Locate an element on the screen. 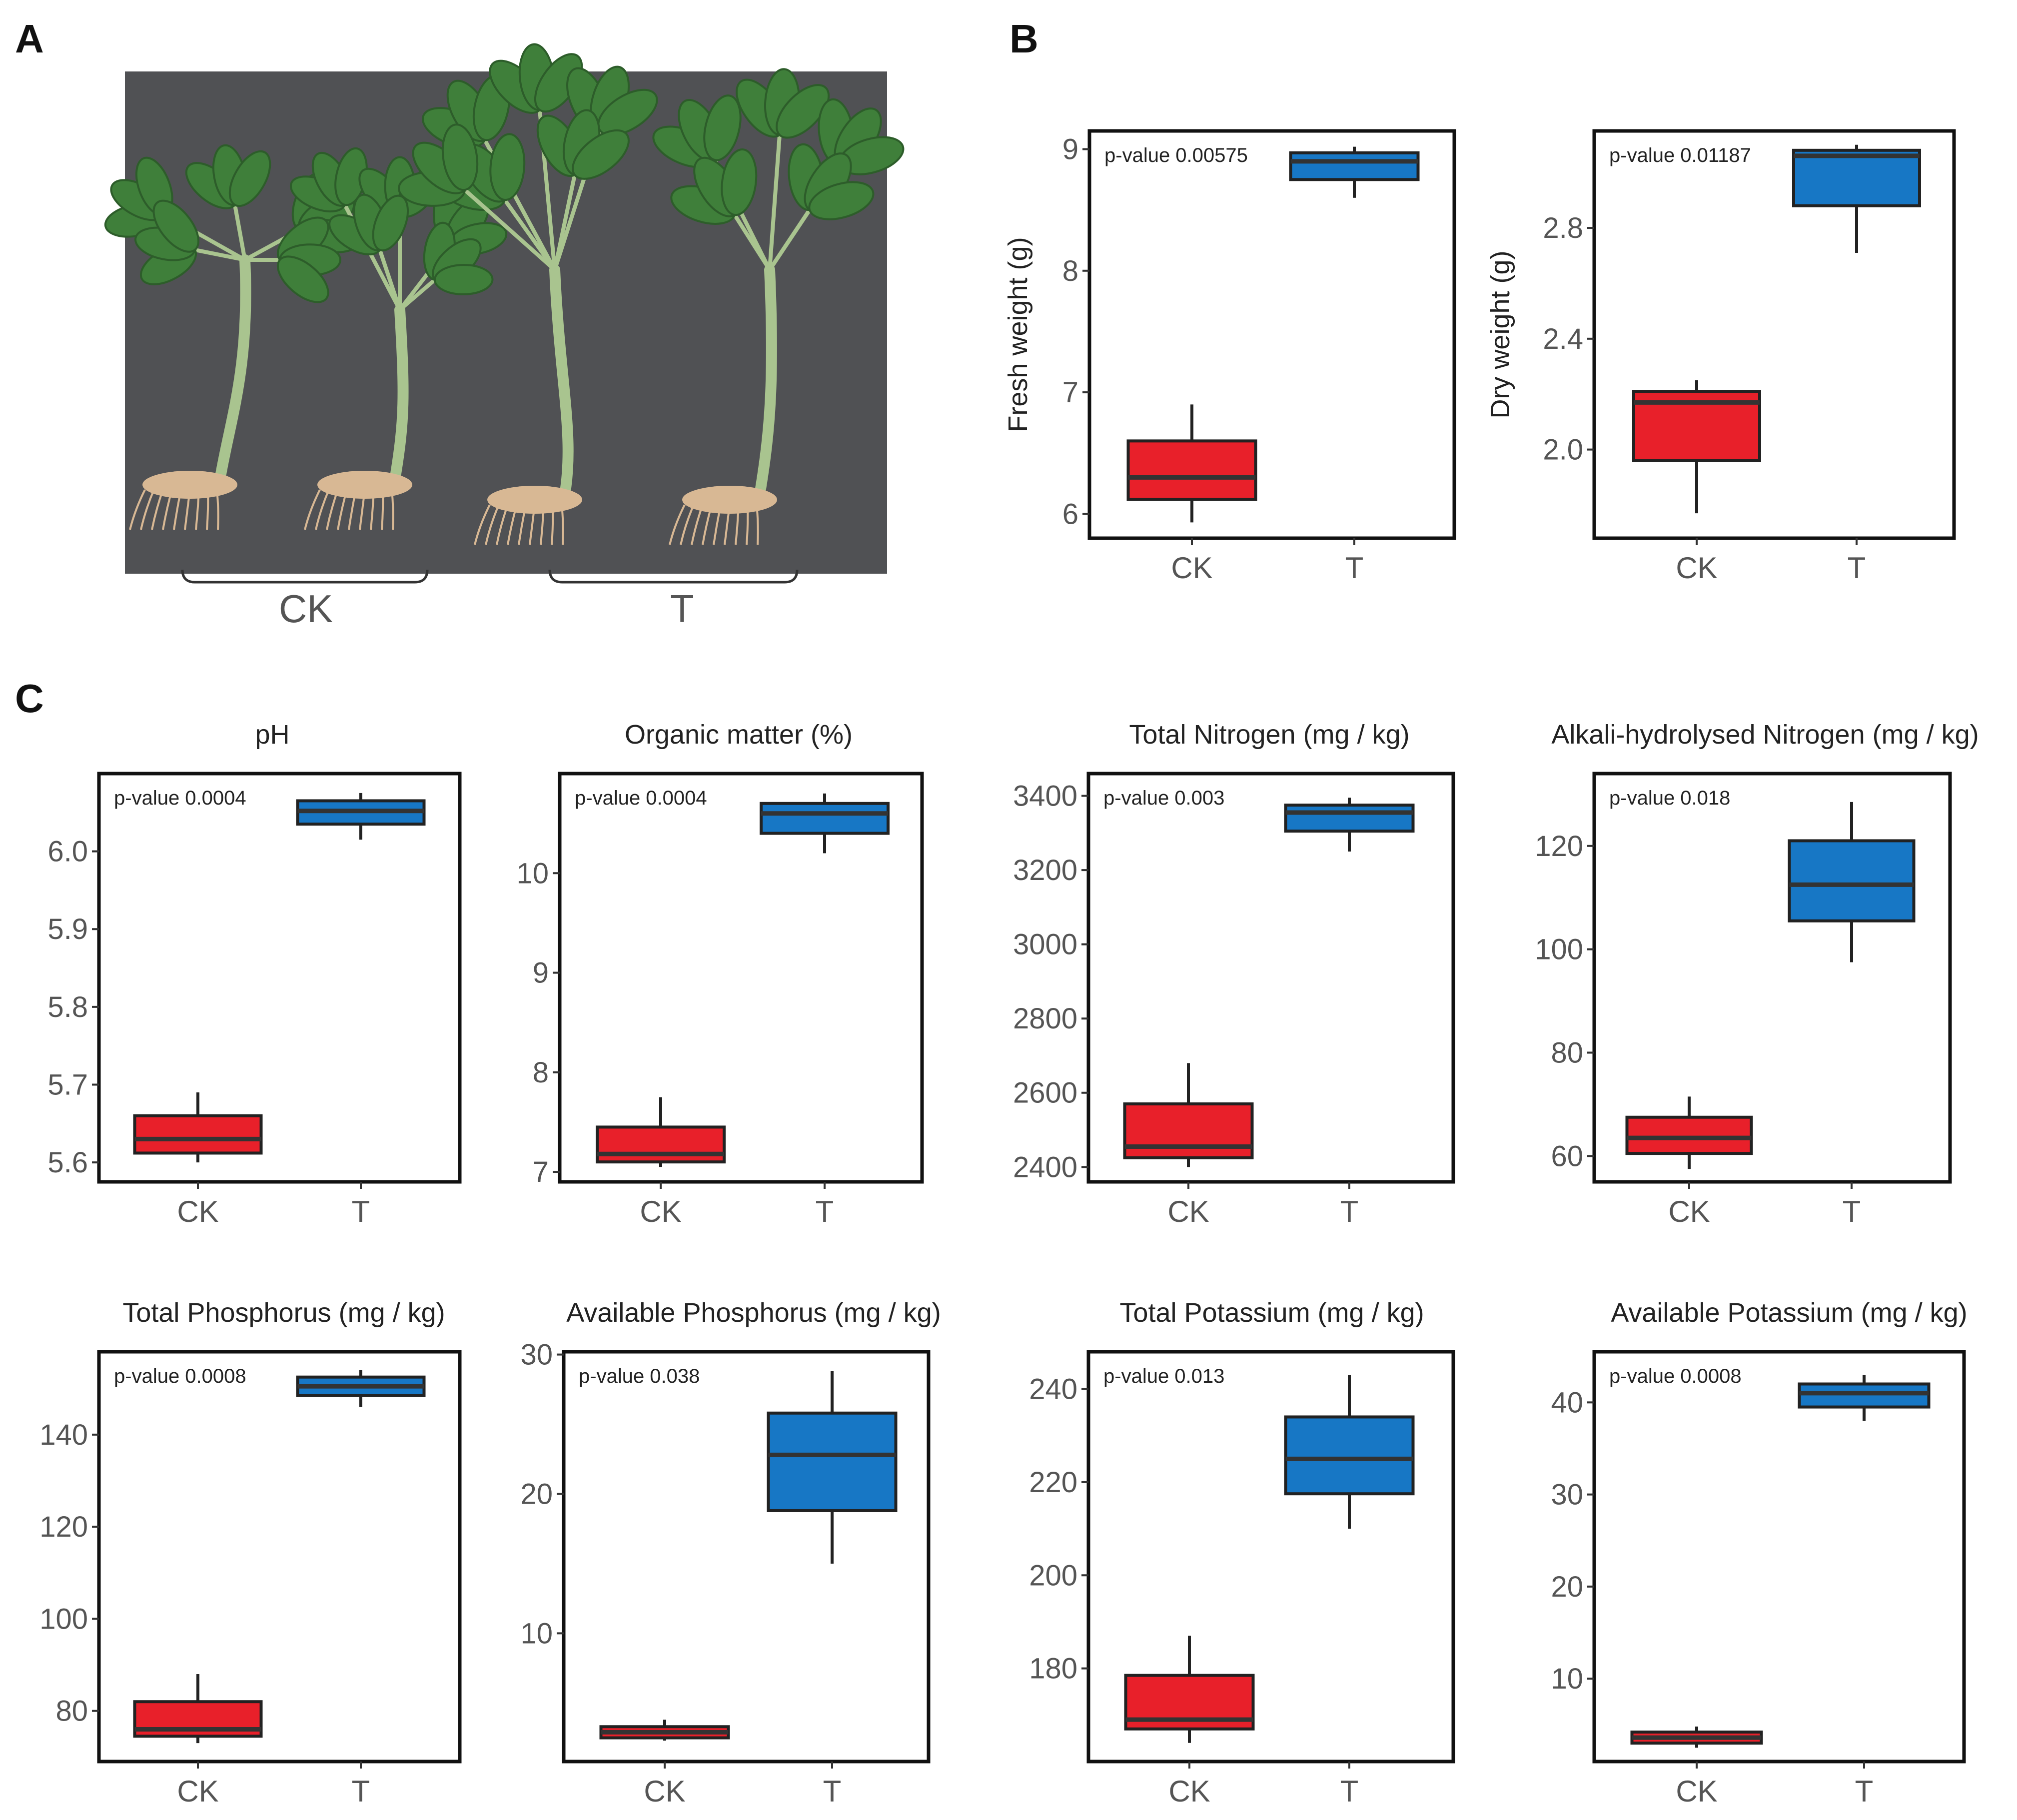 This screenshot has height=1820, width=2017. y-tick-label: 60 is located at coordinates (1567, 1156).